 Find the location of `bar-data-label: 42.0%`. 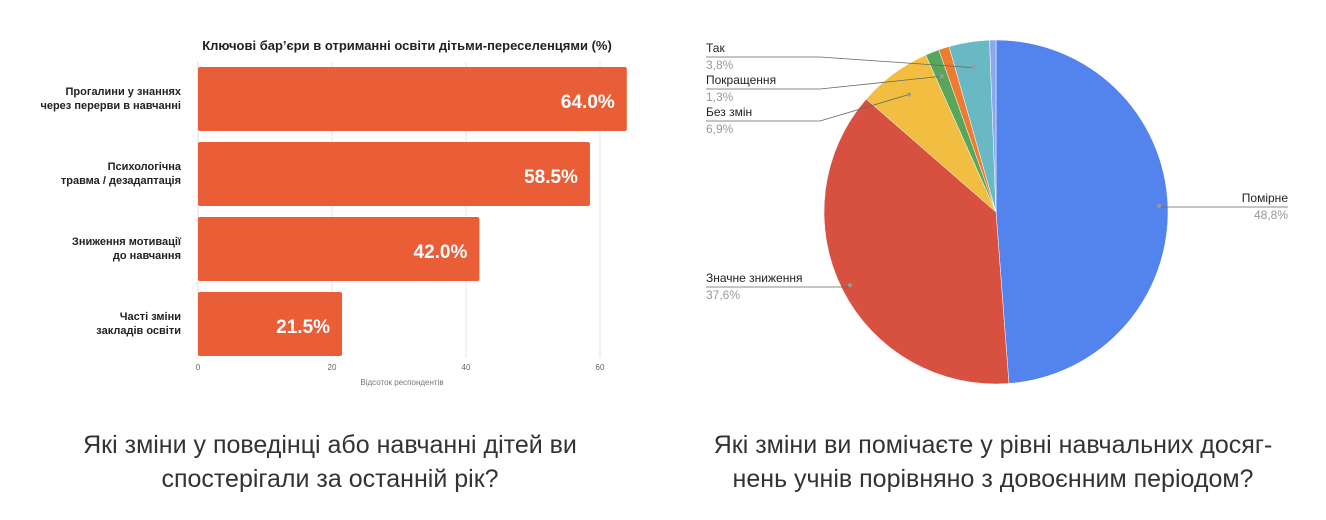

bar-data-label: 42.0% is located at coordinates (441, 252).